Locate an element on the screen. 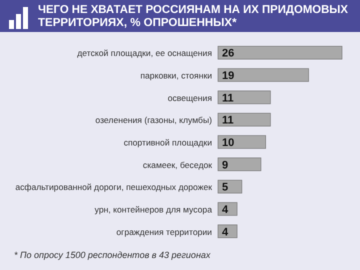 This screenshot has height=270, width=360. y-tick-label: парковки, стоянки is located at coordinates (176, 75).